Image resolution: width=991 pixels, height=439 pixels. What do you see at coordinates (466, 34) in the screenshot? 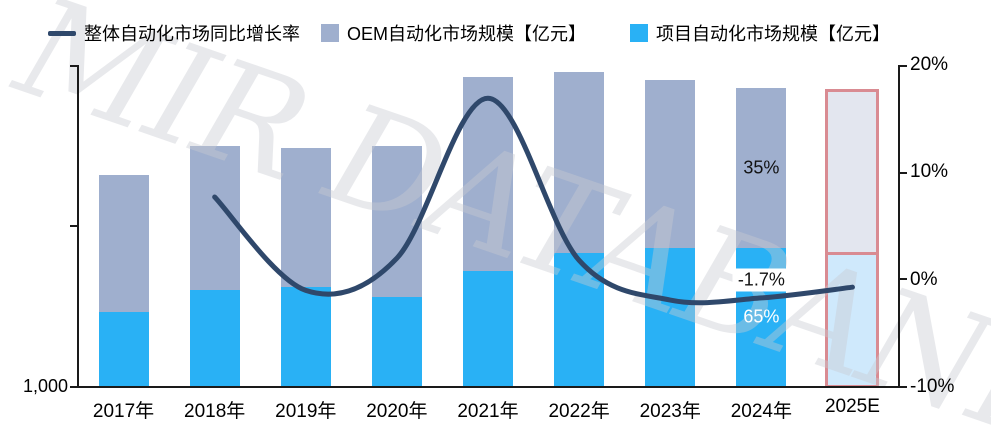
I see `legend-label: OEM自动化市场规模【亿元】` at bounding box center [466, 34].